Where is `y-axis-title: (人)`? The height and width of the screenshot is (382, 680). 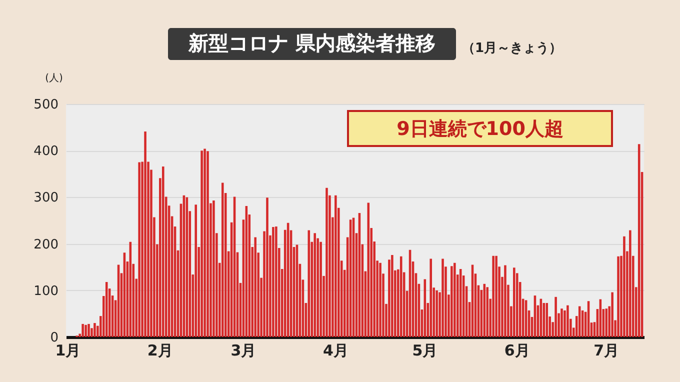
y-axis-title: (人) is located at coordinates (54, 78).